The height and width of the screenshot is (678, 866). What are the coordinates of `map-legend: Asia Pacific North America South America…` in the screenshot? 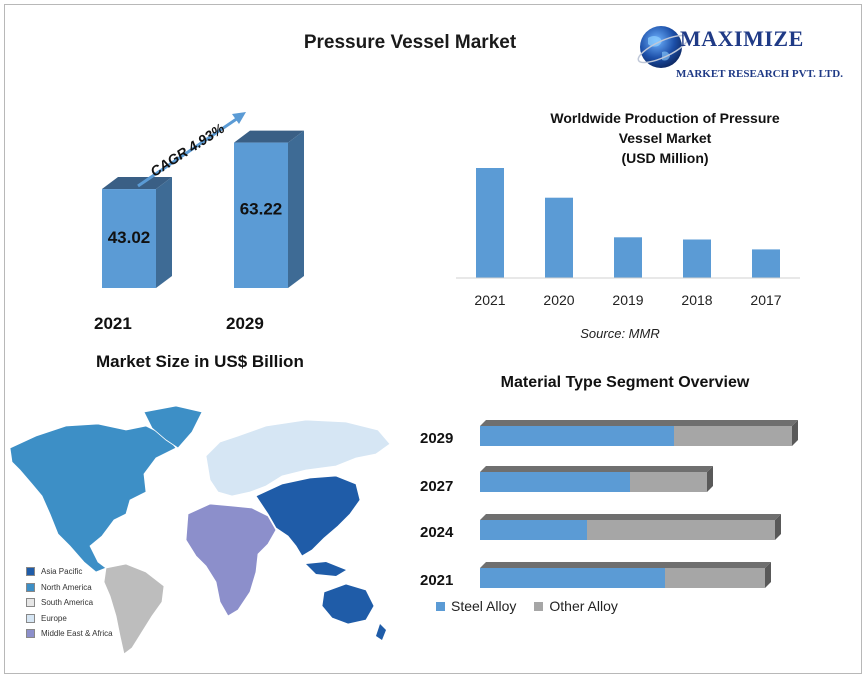 It's located at (69, 603).